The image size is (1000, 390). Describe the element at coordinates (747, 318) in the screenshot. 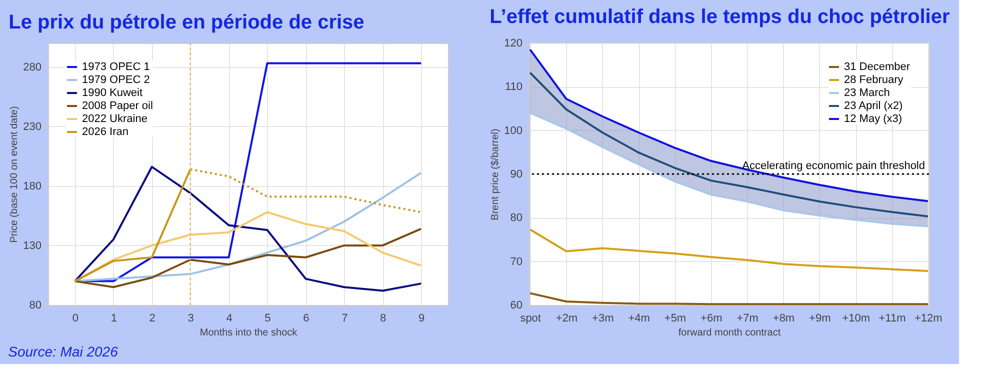

I see `x-tick-label: +7m` at that location.